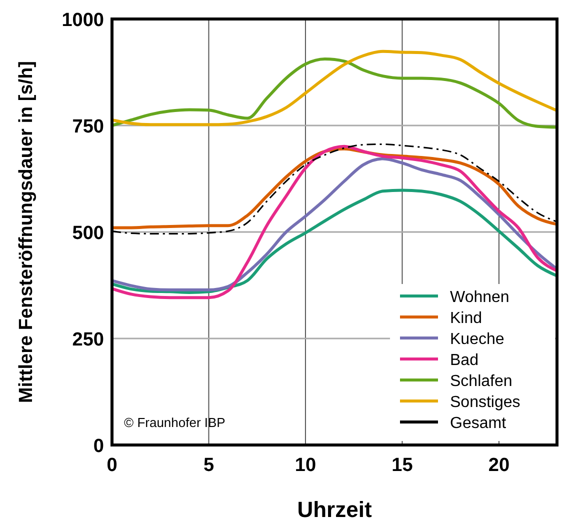 The height and width of the screenshot is (523, 565). What do you see at coordinates (485, 402) in the screenshot?
I see `legend-label: Sonstiges` at bounding box center [485, 402].